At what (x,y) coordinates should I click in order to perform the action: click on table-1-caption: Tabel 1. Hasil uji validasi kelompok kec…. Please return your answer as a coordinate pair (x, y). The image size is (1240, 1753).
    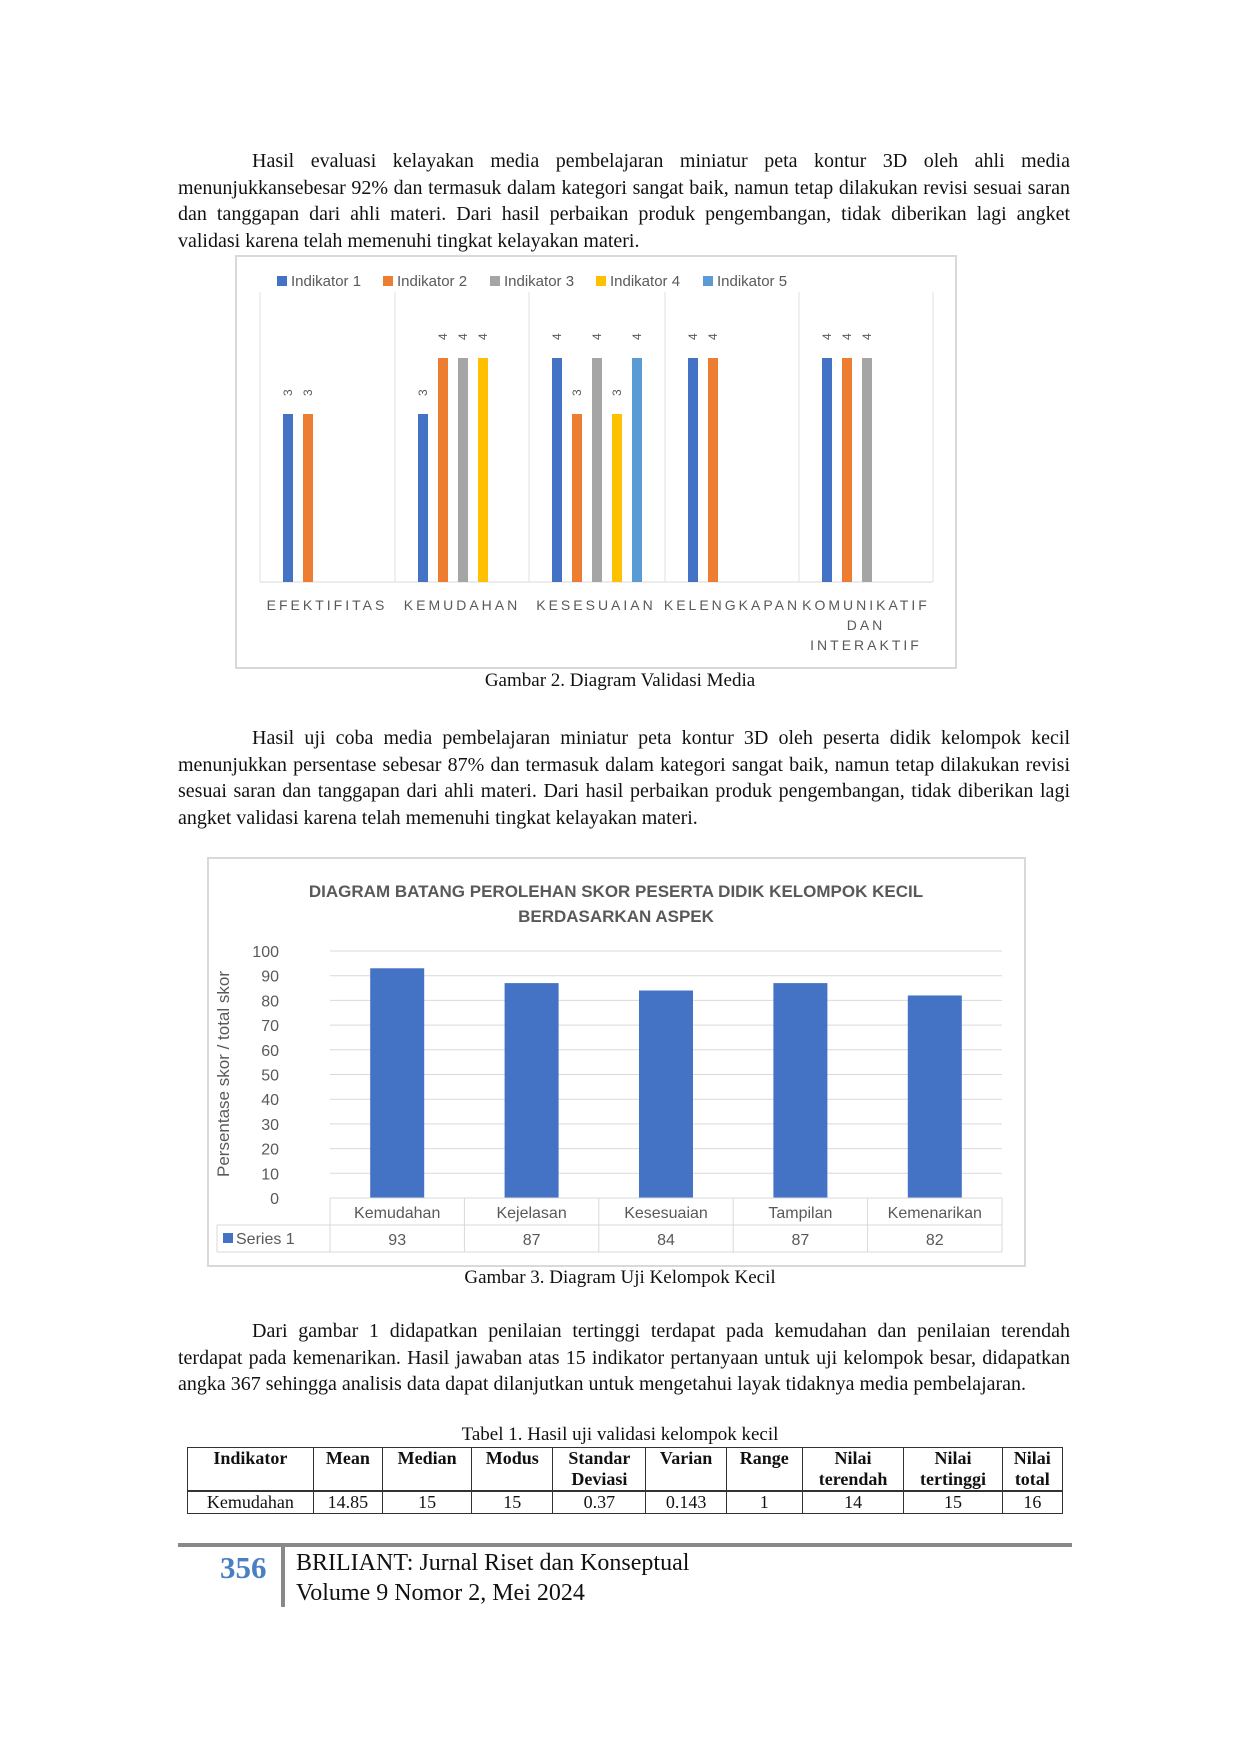
    Looking at the image, I should click on (620, 1434).